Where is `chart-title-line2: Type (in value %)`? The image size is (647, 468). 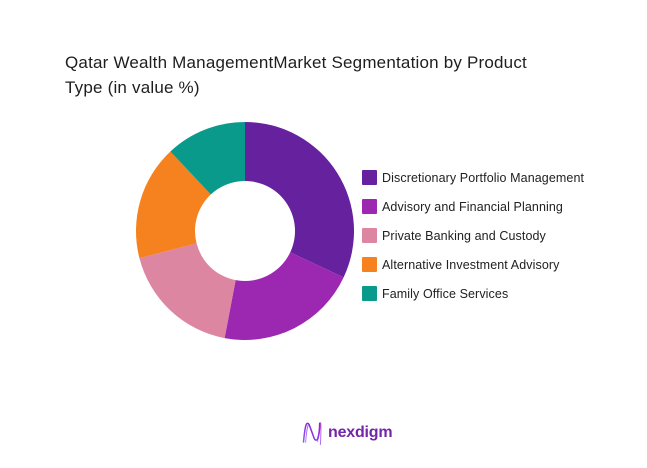 chart-title-line2: Type (in value %) is located at coordinates (132, 87).